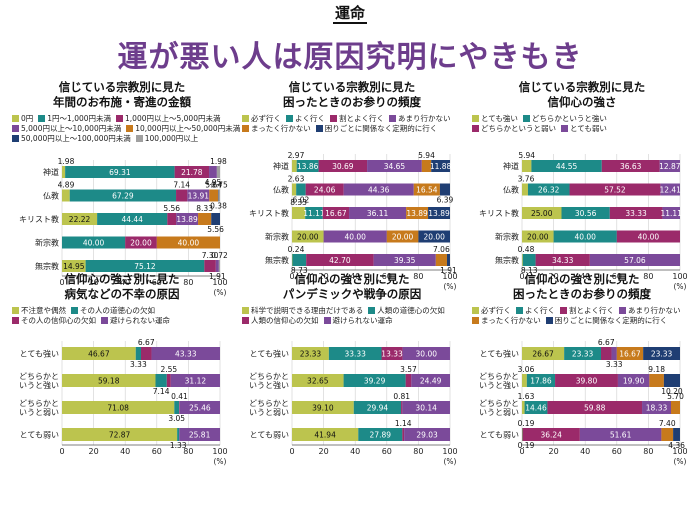 Image resolution: width=700 pixels, height=512 pixels. I want to click on legend-label: 科学で説明できる理由だけである, so click(307, 310).